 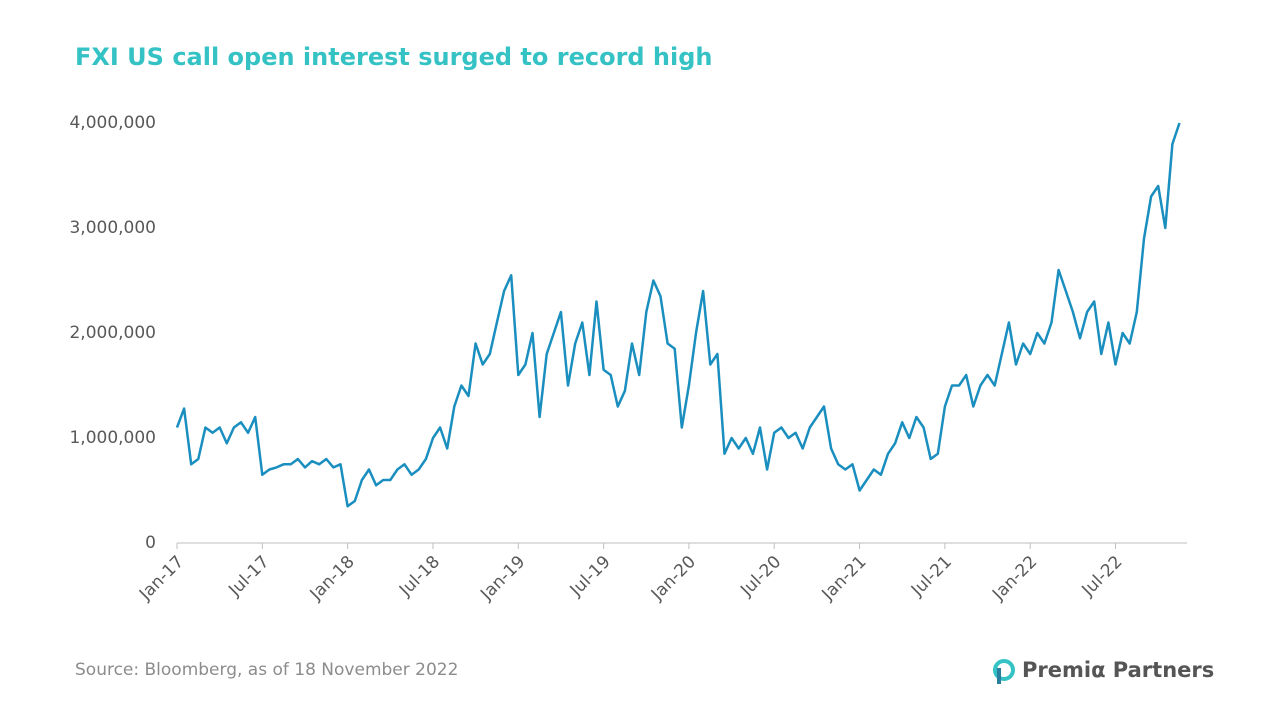 What do you see at coordinates (332, 578) in the screenshot?
I see `x-tick-label: Jan-18` at bounding box center [332, 578].